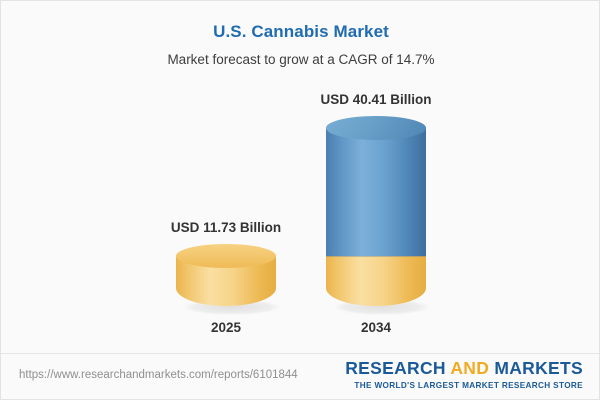  I want to click on bar-2025-value-label: USD 11.73 Billion, so click(226, 227).